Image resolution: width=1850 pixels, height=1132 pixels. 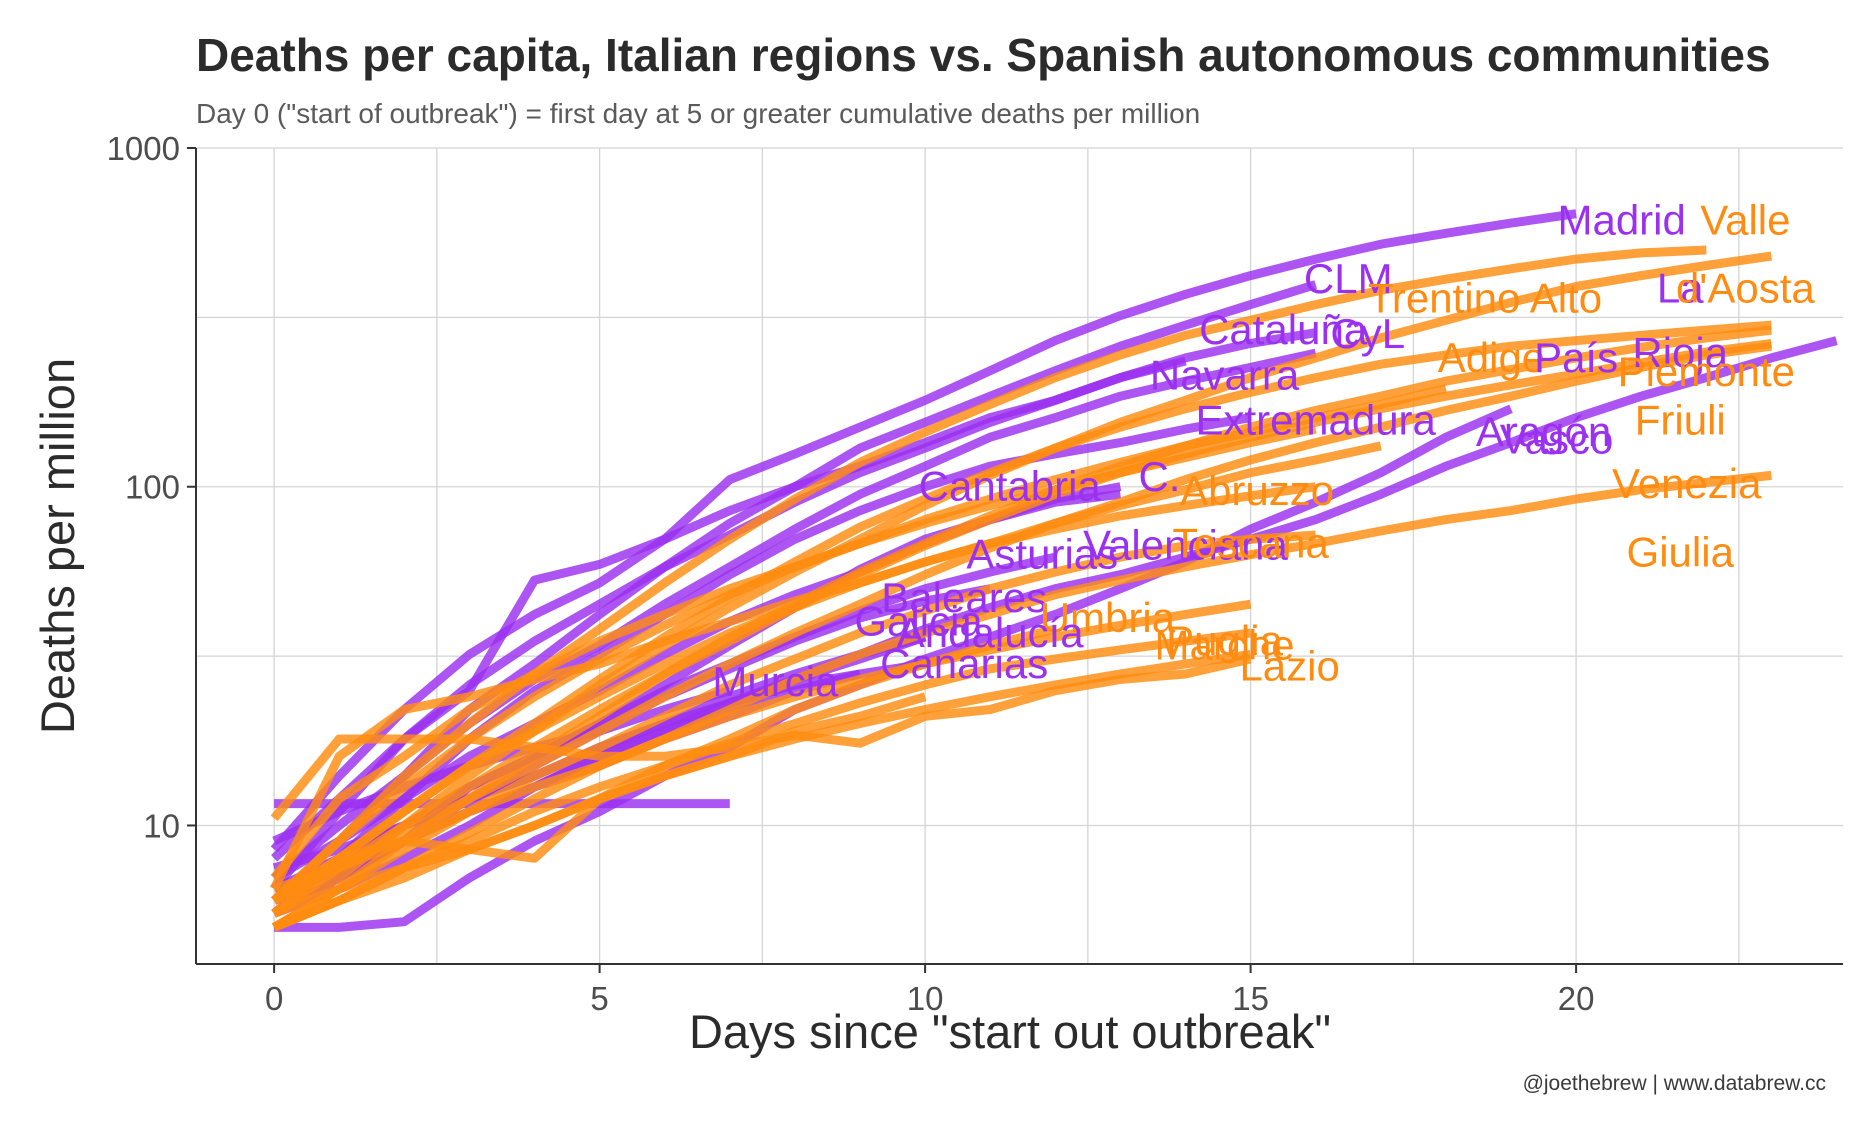 What do you see at coordinates (1680, 352) in the screenshot?
I see `series-label: Rioja` at bounding box center [1680, 352].